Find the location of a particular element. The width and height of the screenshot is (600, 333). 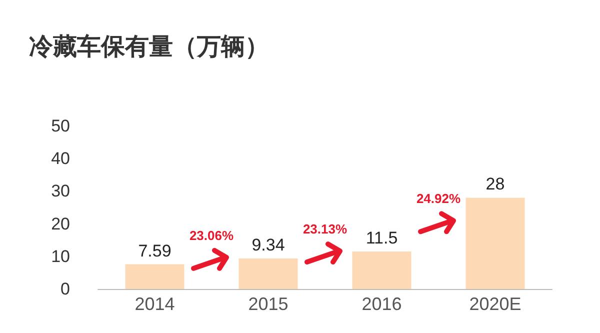

y-tick-label: 50 is located at coordinates (60, 126).